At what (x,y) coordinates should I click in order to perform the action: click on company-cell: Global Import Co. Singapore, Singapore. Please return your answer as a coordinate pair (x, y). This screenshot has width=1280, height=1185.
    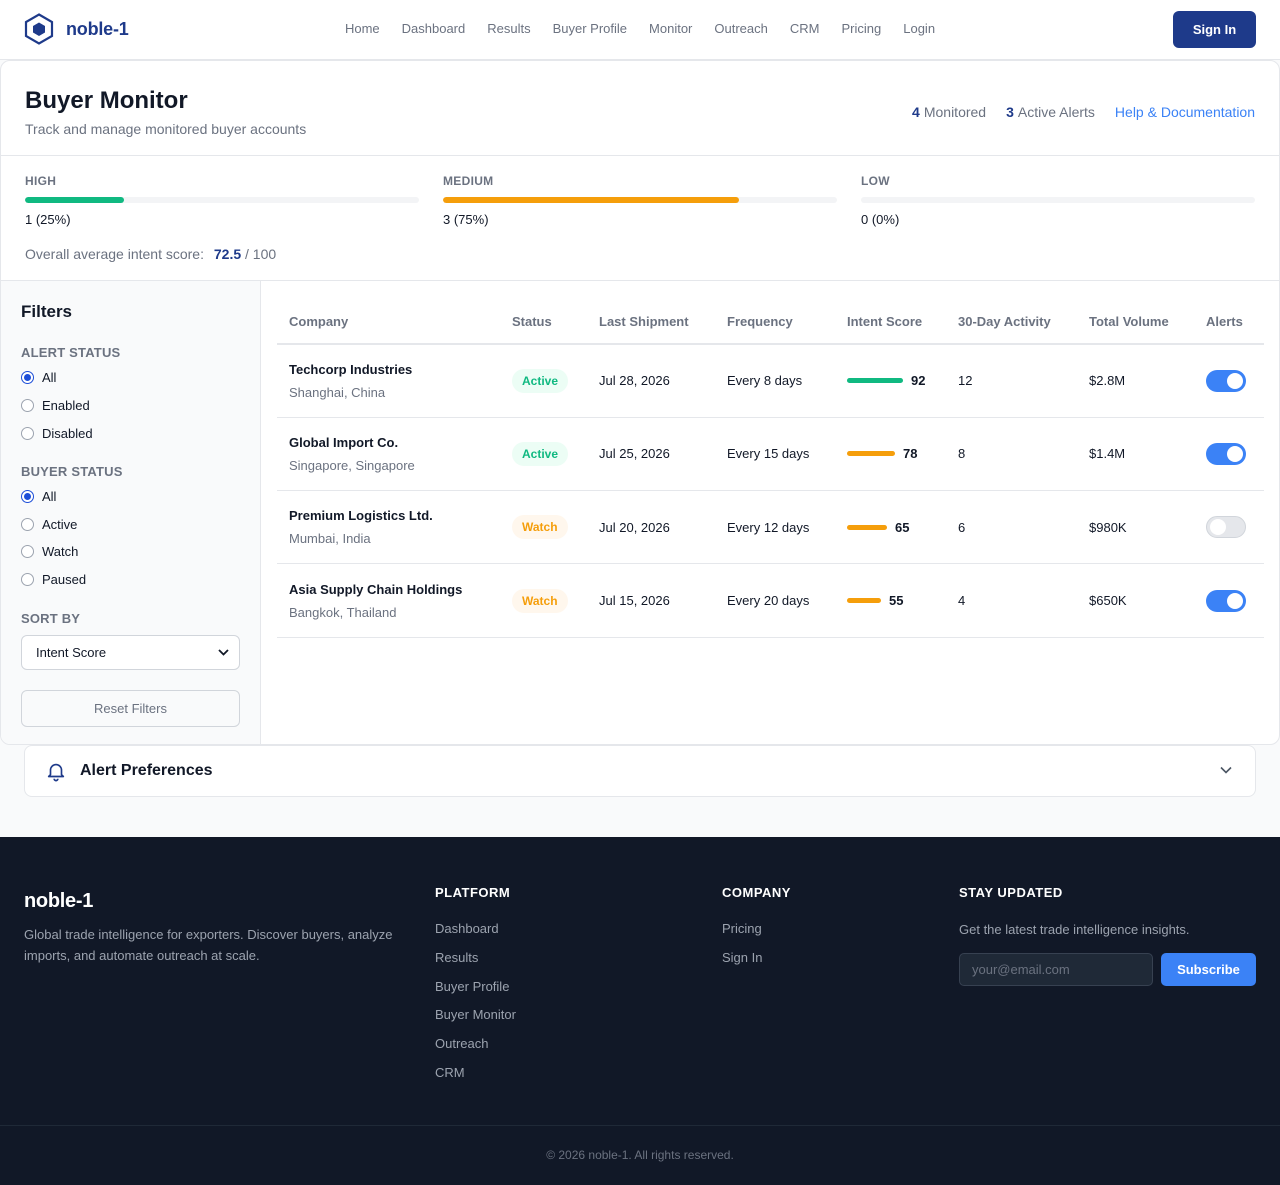
    Looking at the image, I should click on (388, 454).